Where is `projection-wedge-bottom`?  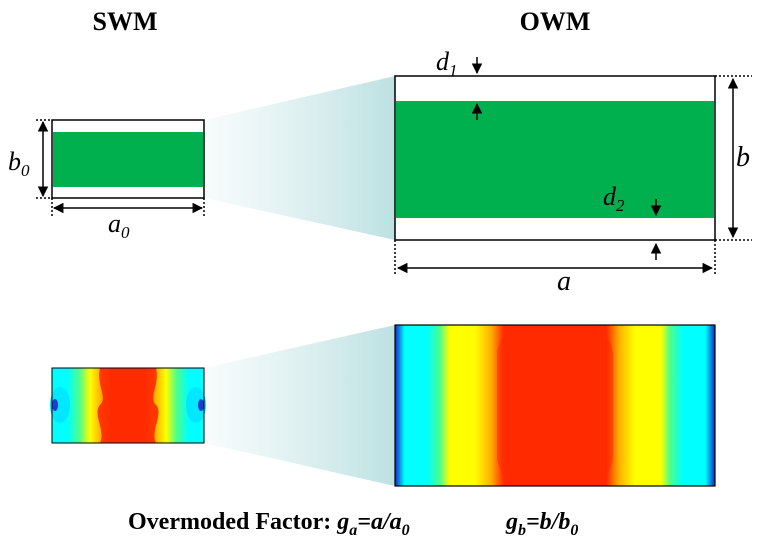 projection-wedge-bottom is located at coordinates (299, 405).